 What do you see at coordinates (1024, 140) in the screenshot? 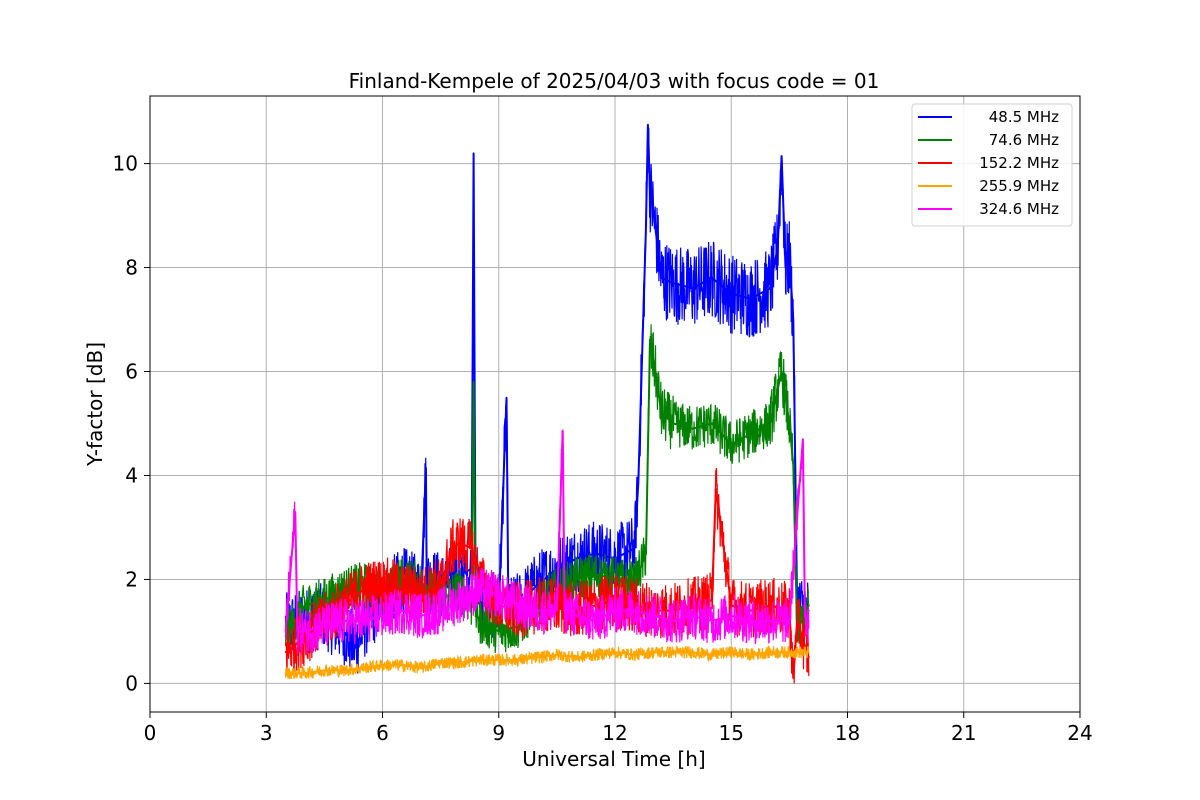
I see `legend-label: 74.6 MHz` at bounding box center [1024, 140].